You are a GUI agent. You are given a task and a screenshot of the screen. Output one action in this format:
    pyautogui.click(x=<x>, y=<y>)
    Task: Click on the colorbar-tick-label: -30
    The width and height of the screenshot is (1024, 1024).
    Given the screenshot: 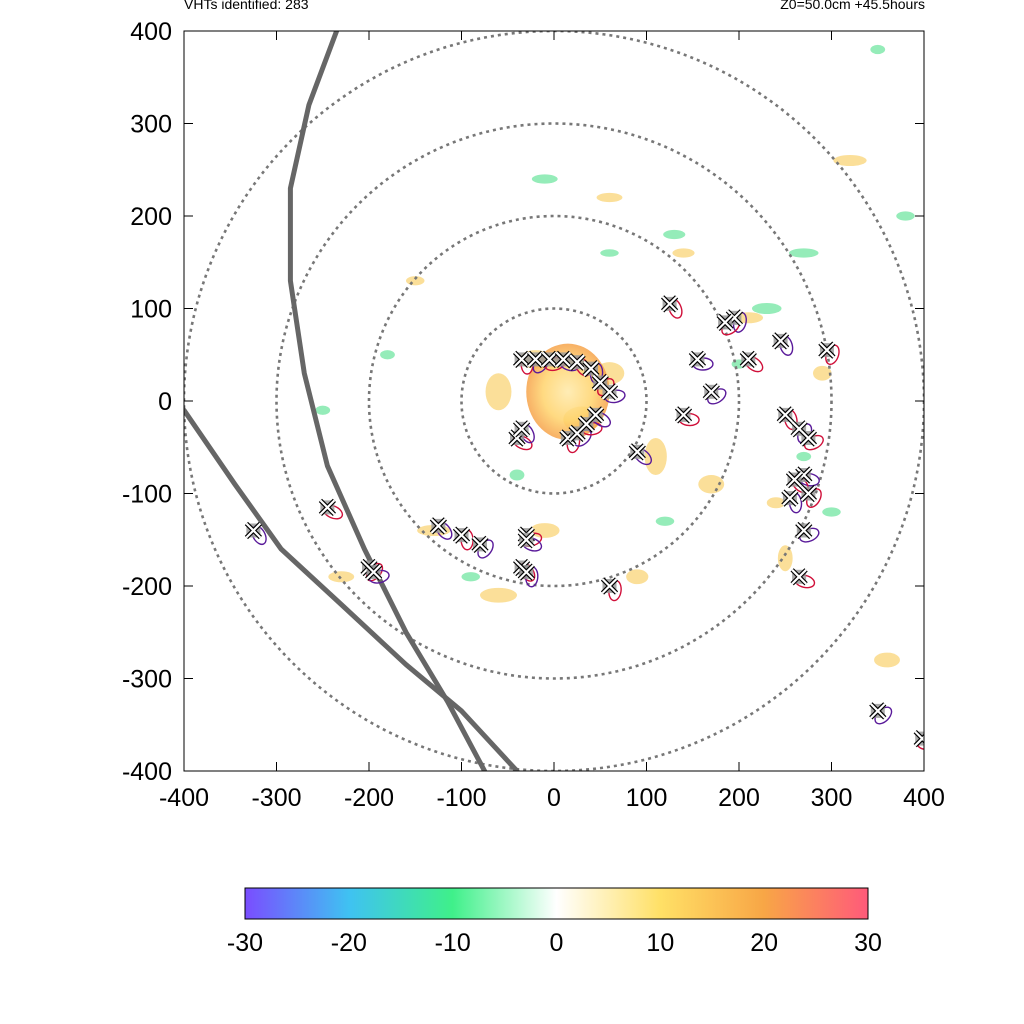 What is the action you would take?
    pyautogui.click(x=245, y=943)
    